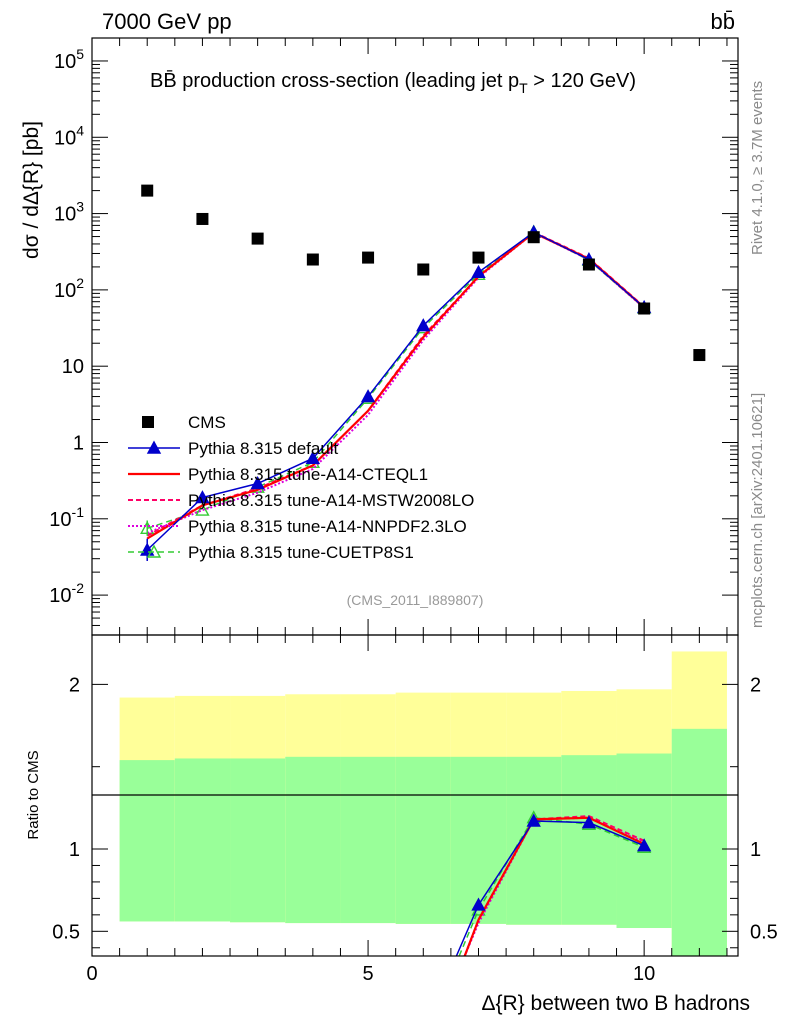  What do you see at coordinates (331, 500) in the screenshot?
I see `legend-label-mstw: Pythia 8.315 tune-A14-MSTW2008LO` at bounding box center [331, 500].